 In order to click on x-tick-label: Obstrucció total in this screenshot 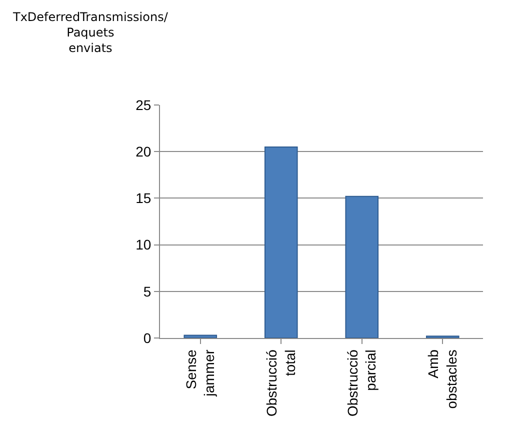, I will do `click(281, 383)`.